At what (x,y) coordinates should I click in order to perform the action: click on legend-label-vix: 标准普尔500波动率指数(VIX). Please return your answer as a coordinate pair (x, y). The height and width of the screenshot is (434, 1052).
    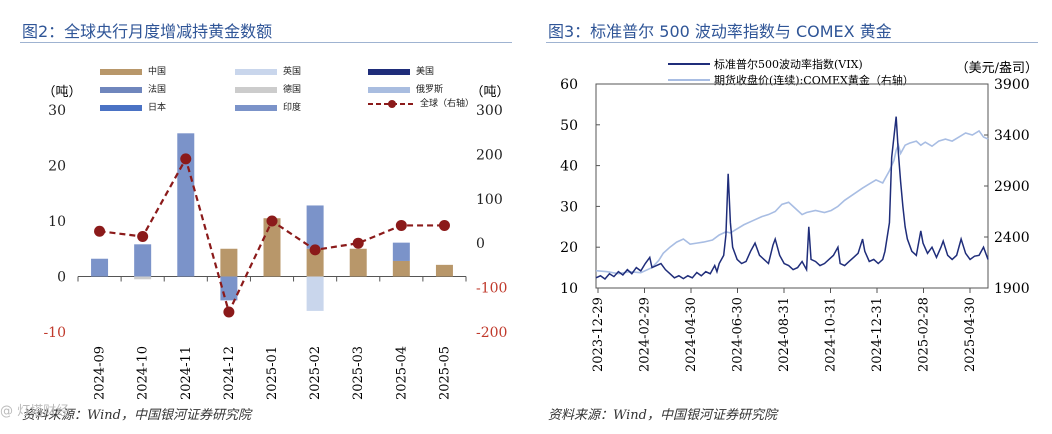
    Looking at the image, I should click on (788, 64).